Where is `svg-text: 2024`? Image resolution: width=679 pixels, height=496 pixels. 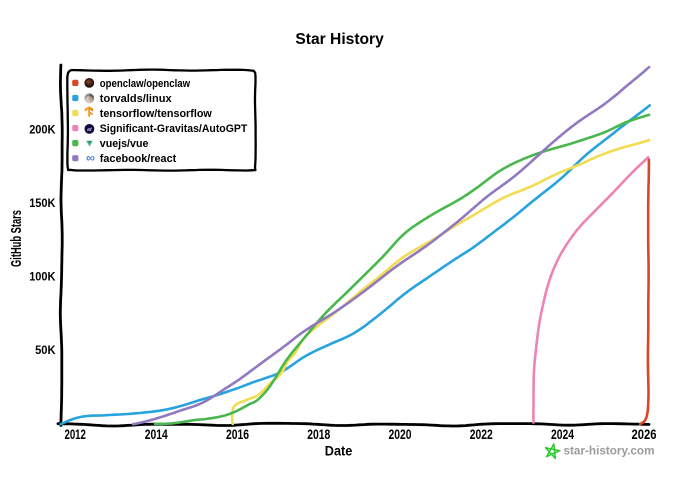 svg-text: 2024 is located at coordinates (562, 434).